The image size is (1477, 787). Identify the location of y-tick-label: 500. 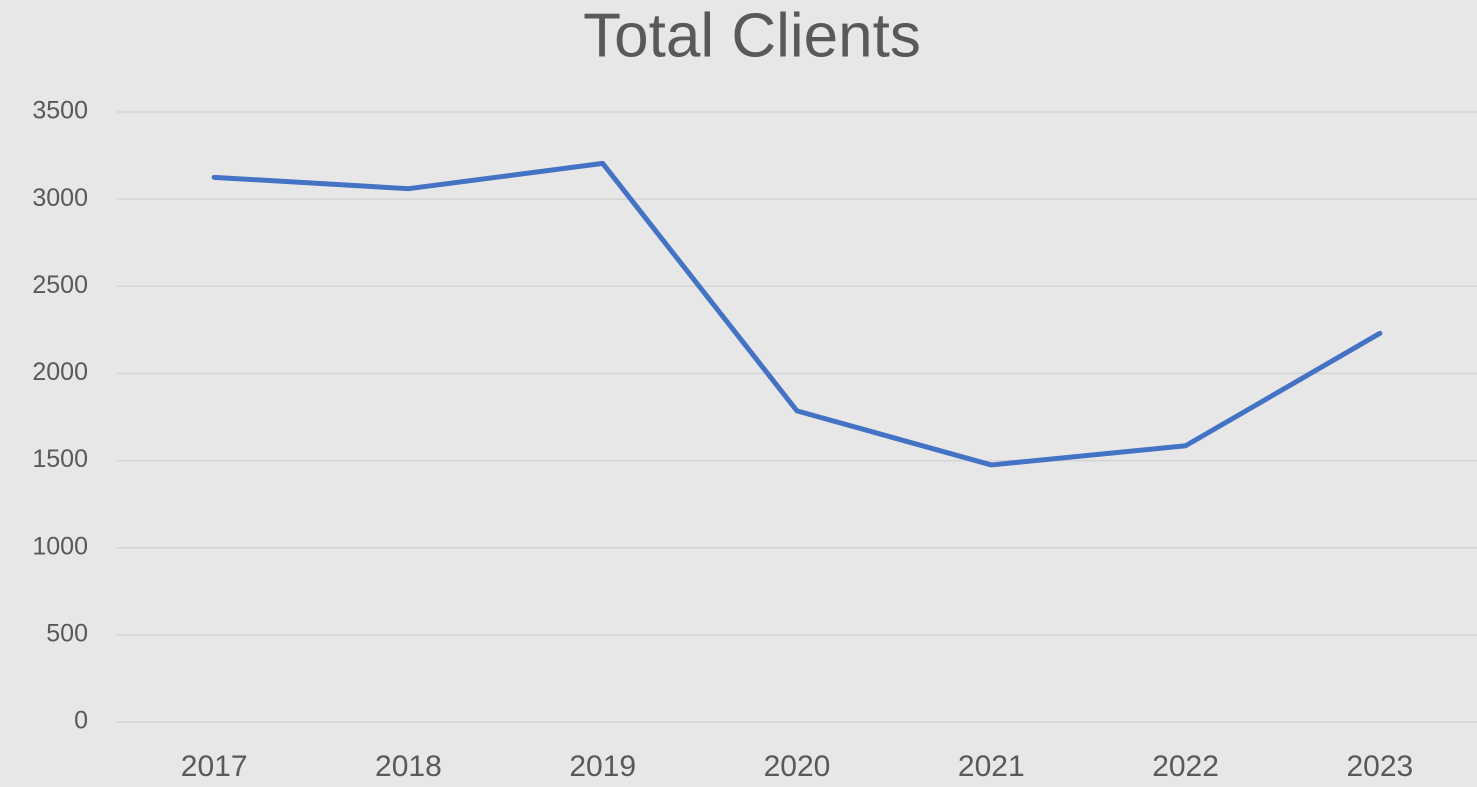
(67, 633).